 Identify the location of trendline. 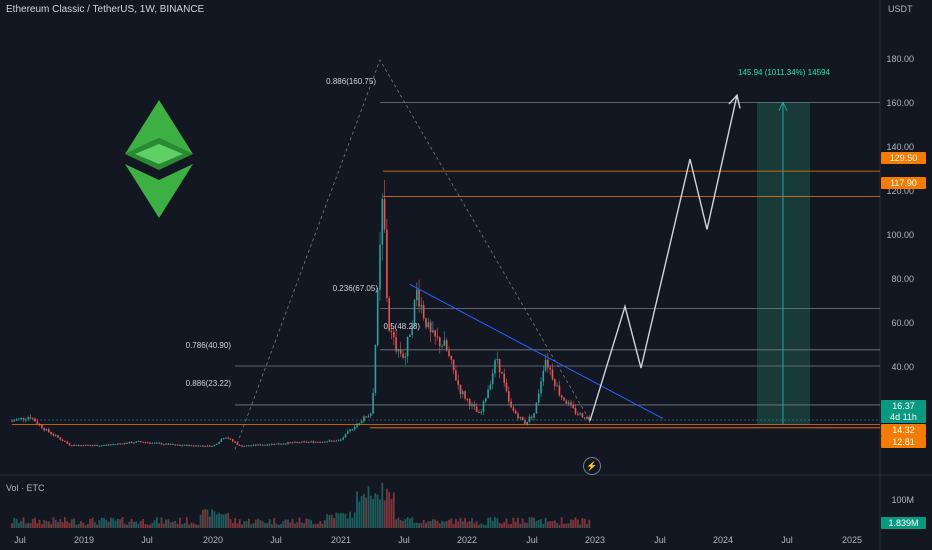
(536, 351).